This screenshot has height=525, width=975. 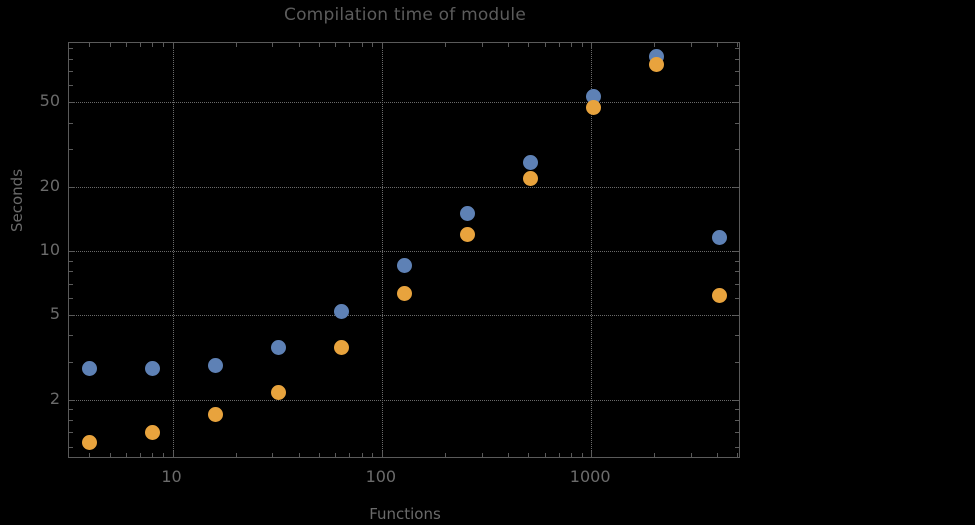 What do you see at coordinates (54, 313) in the screenshot?
I see `y-axis-tick-label: 5` at bounding box center [54, 313].